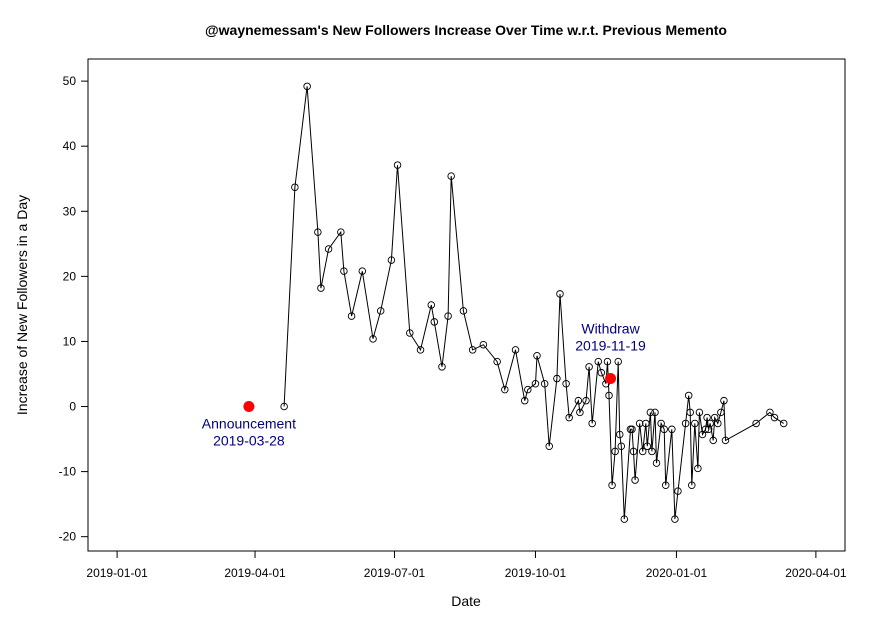 Image resolution: width=875 pixels, height=625 pixels. I want to click on x-tick-label: 2020-04-01, so click(816, 573).